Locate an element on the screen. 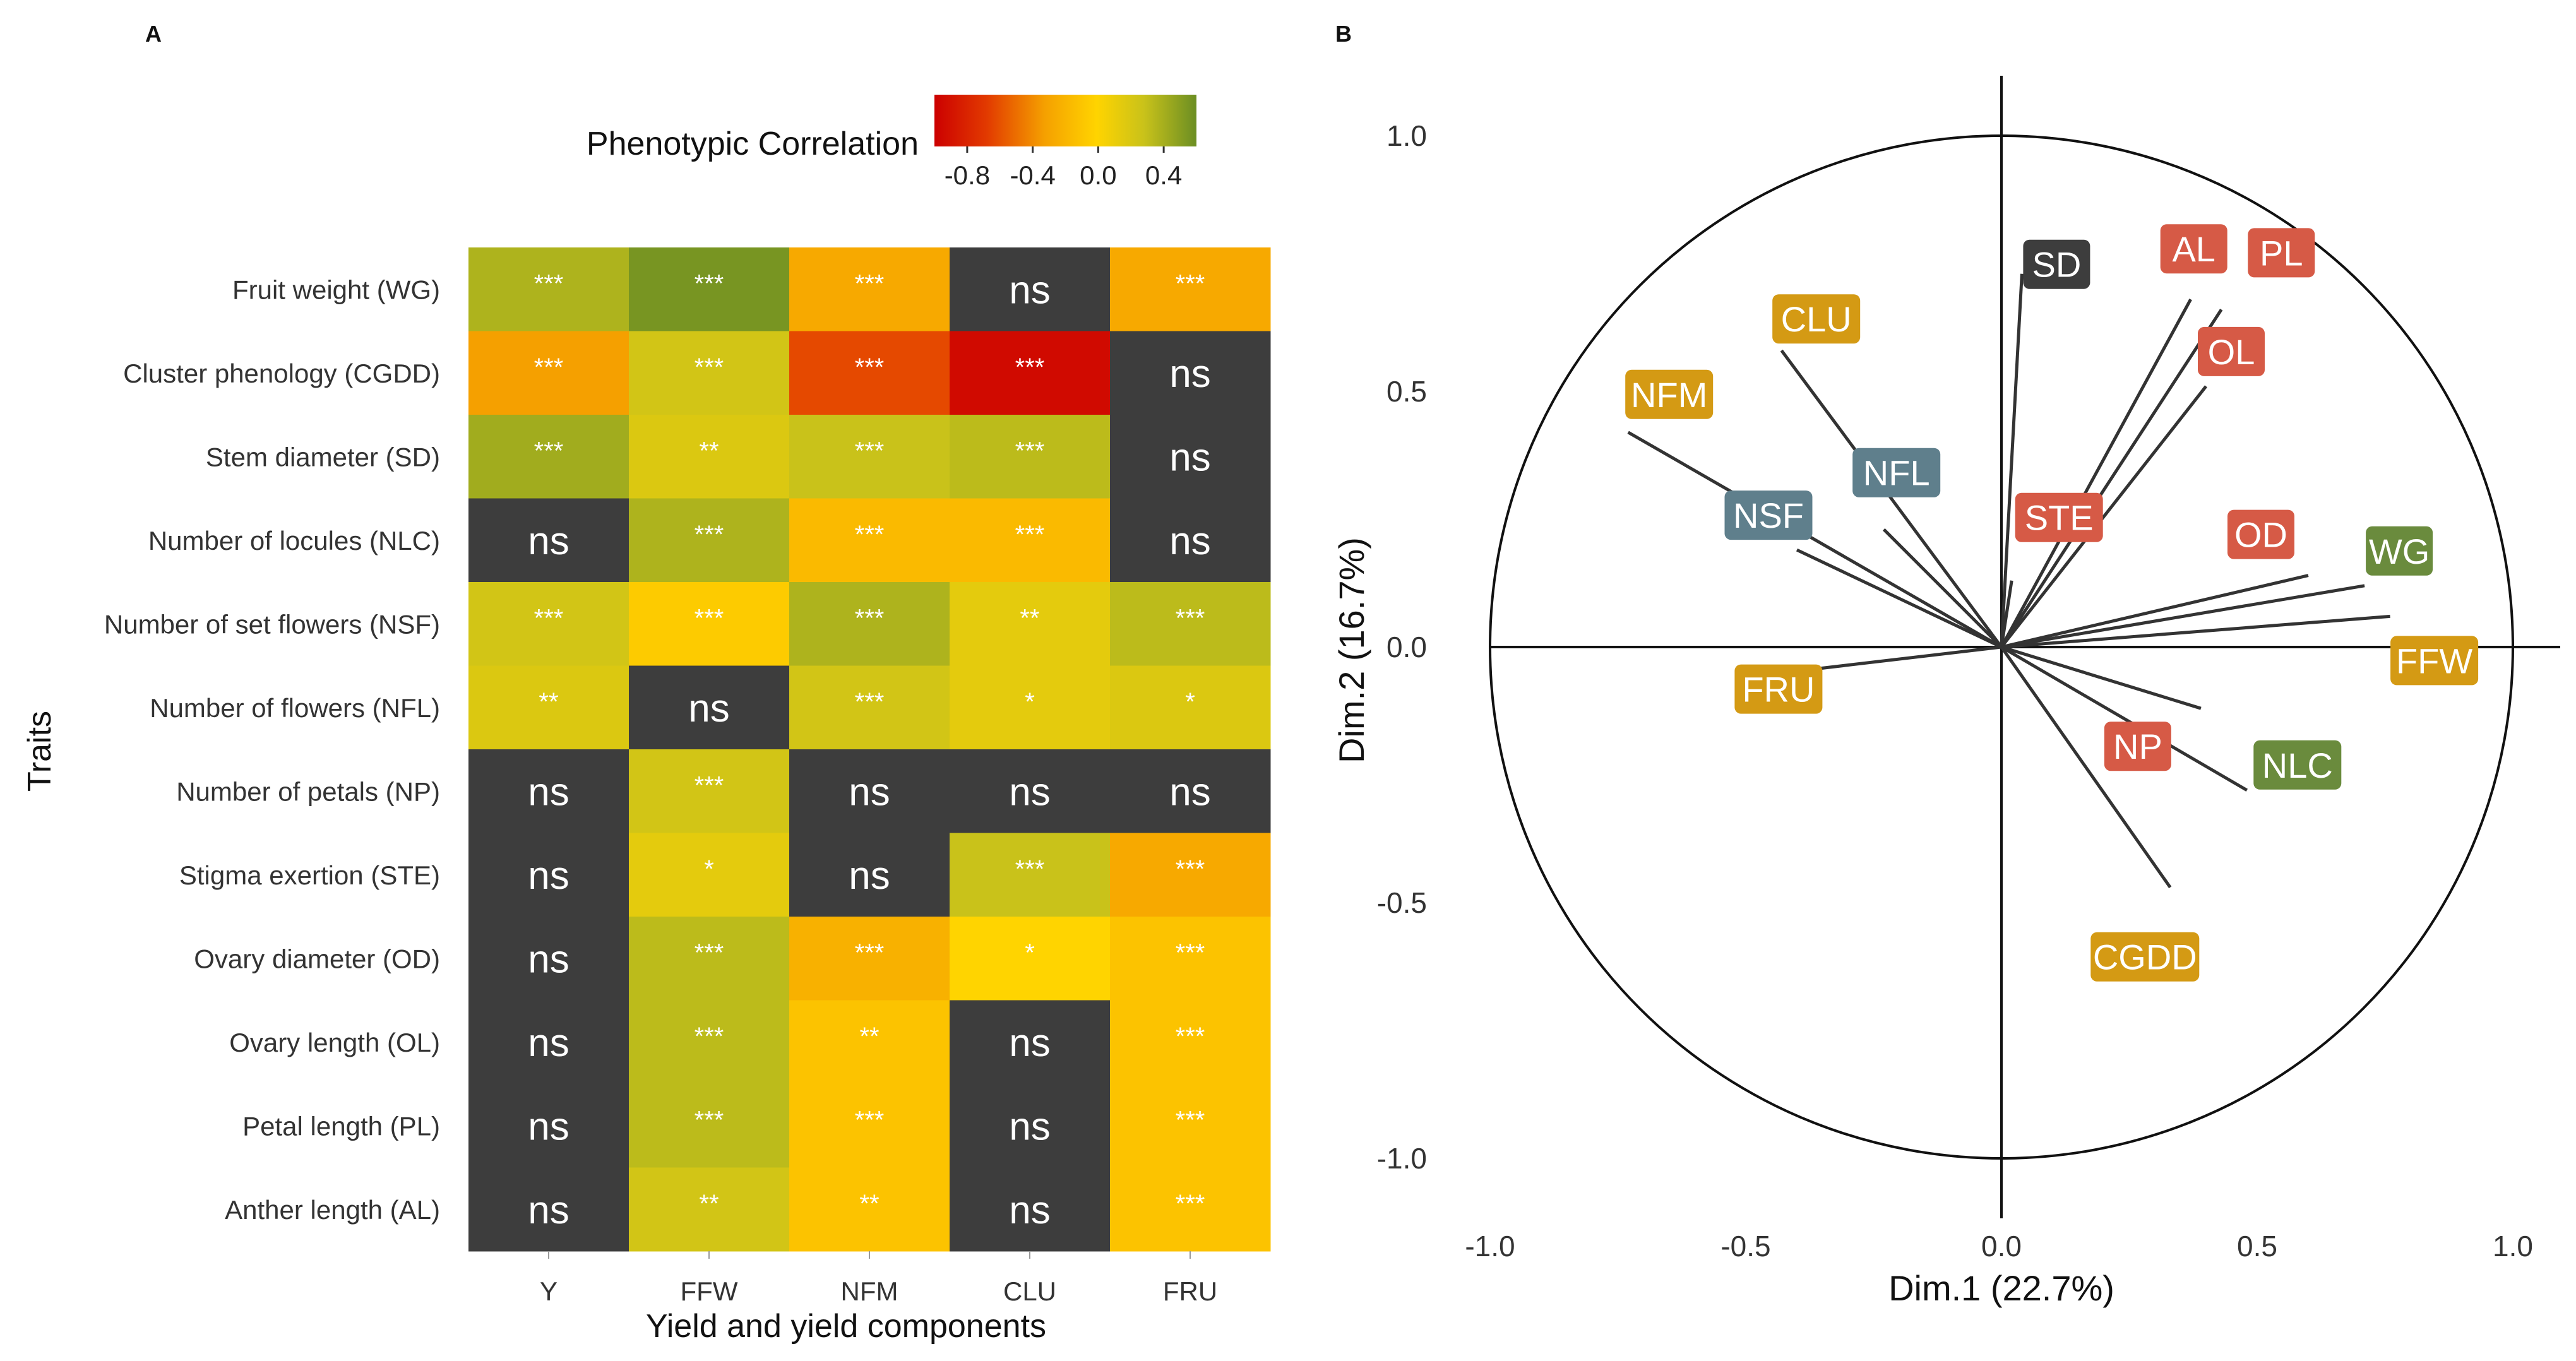 This screenshot has width=2576, height=1361. x-tick-label: 0.0 is located at coordinates (2001, 1246).